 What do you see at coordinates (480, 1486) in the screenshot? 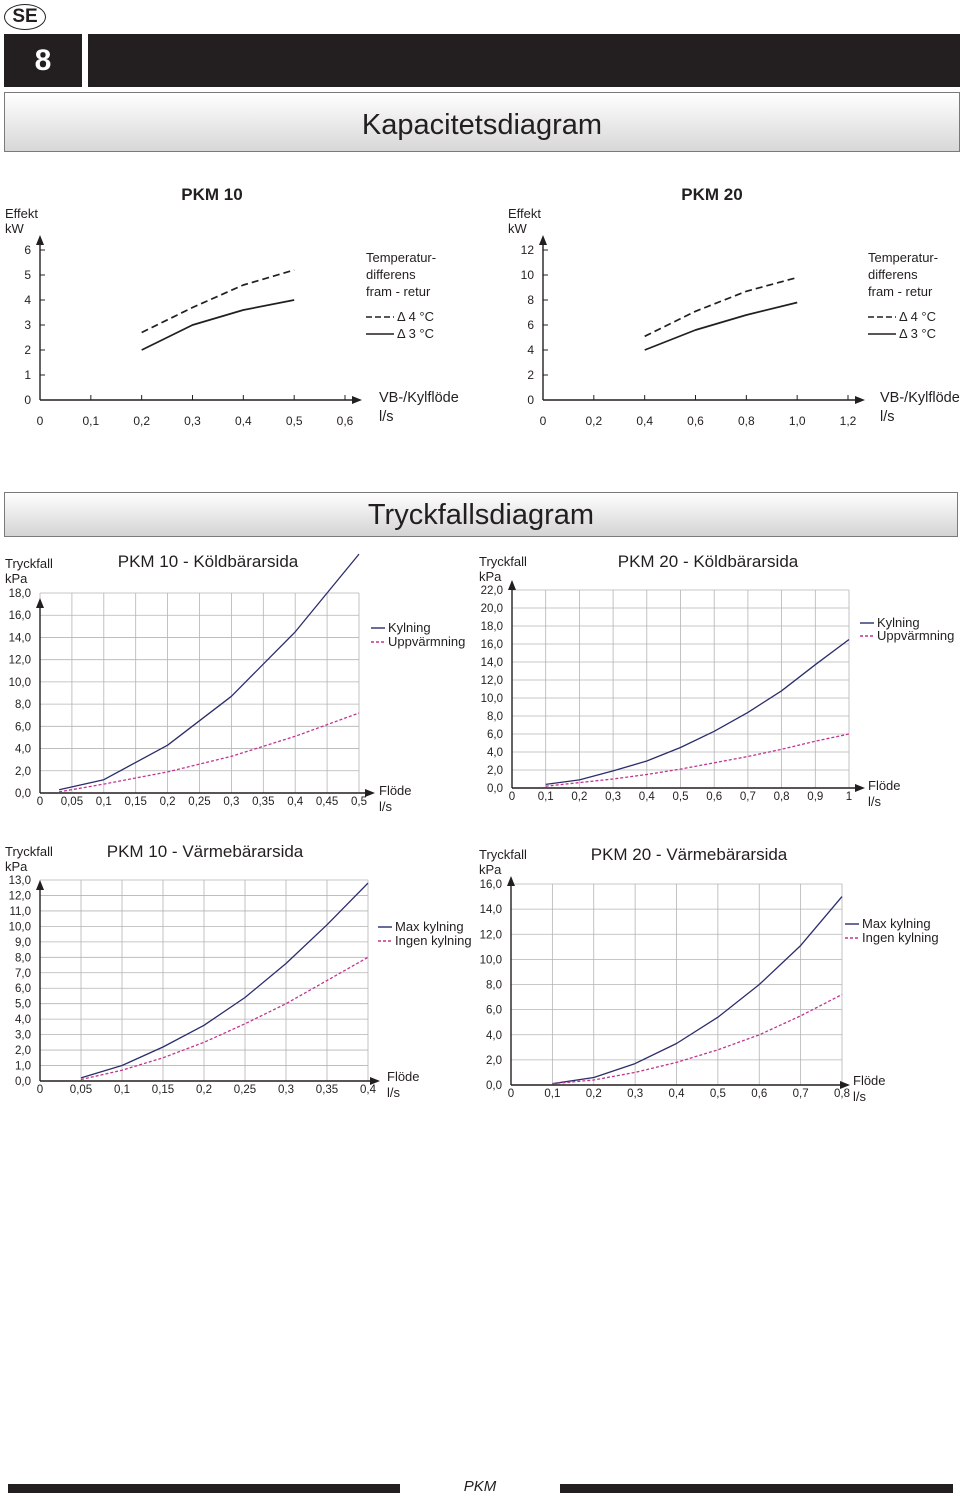
I see `footer-label: PKM` at bounding box center [480, 1486].